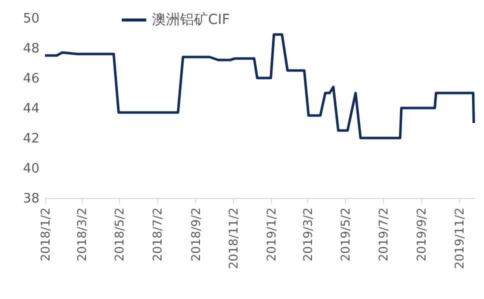 The height and width of the screenshot is (299, 484). I want to click on legend-label: 澳洲铝矿CIF, so click(191, 20).